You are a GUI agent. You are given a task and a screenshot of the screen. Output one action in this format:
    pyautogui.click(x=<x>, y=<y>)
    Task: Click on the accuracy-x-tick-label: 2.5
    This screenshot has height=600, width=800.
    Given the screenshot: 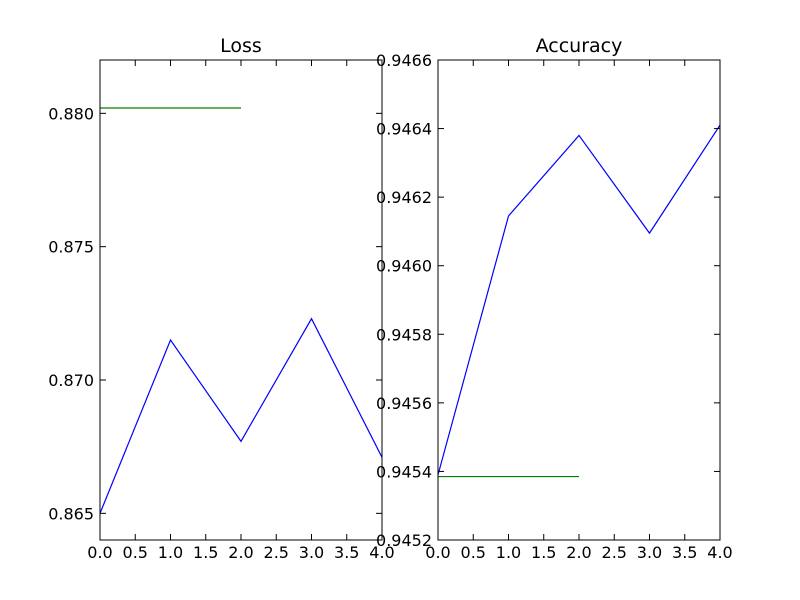 What is the action you would take?
    pyautogui.click(x=614, y=552)
    